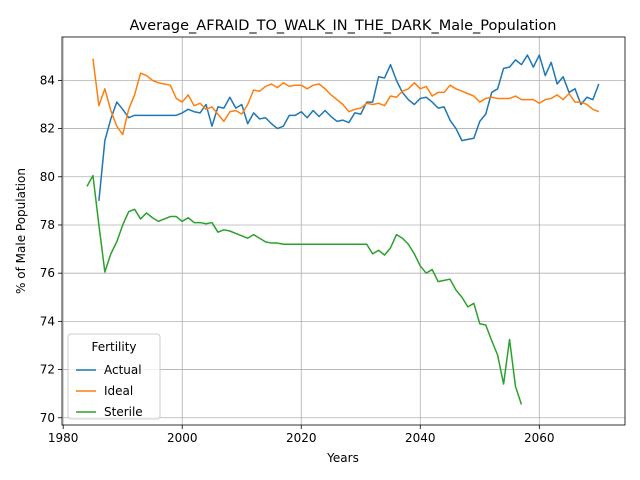  Describe the element at coordinates (47, 80) in the screenshot. I see `y-tick-label: 84` at that location.